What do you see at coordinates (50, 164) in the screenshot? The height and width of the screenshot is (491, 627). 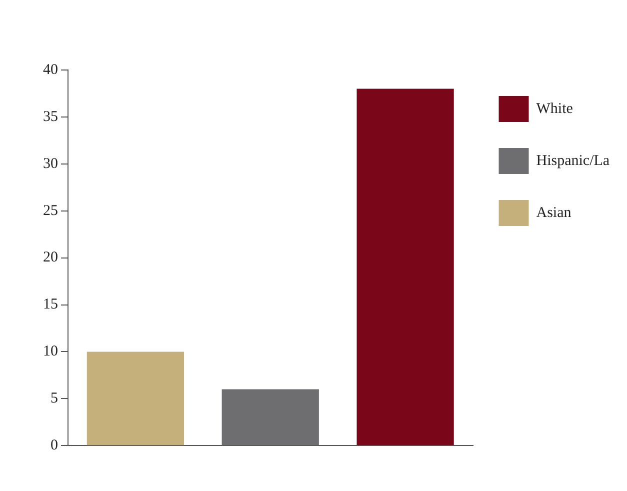 I see `y-tick-label: 30` at bounding box center [50, 164].